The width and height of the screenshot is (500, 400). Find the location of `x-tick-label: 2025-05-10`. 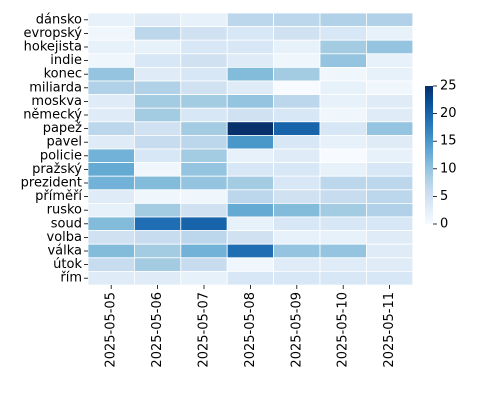

x-tick-label: 2025-05-10 is located at coordinates (343, 330).